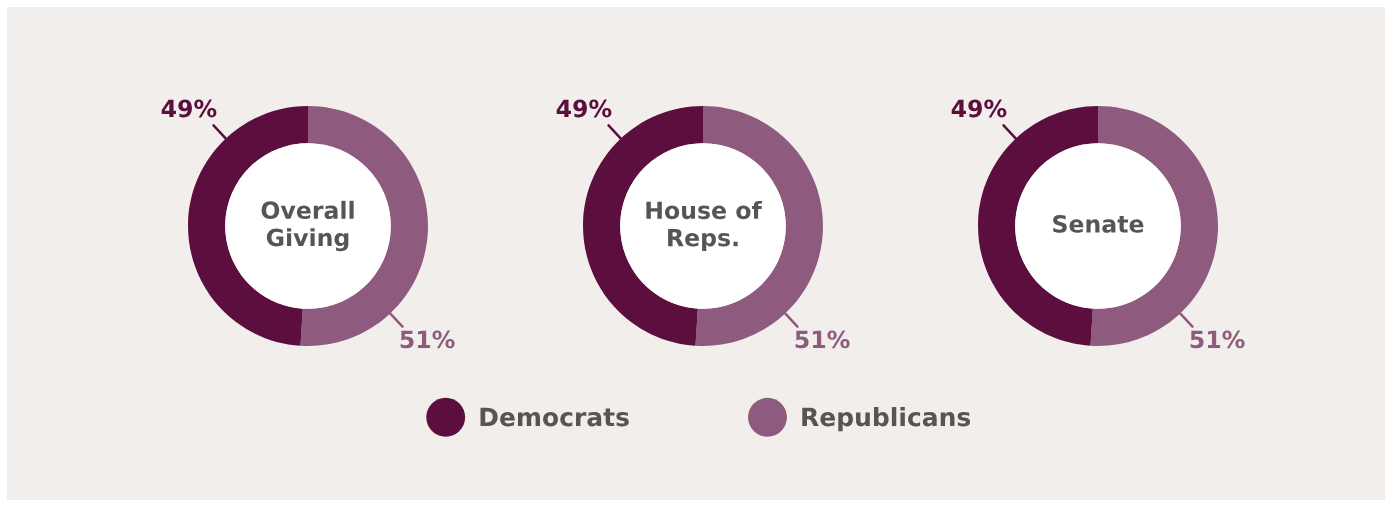  What do you see at coordinates (886, 419) in the screenshot?
I see `legend-label: Republicans` at bounding box center [886, 419].